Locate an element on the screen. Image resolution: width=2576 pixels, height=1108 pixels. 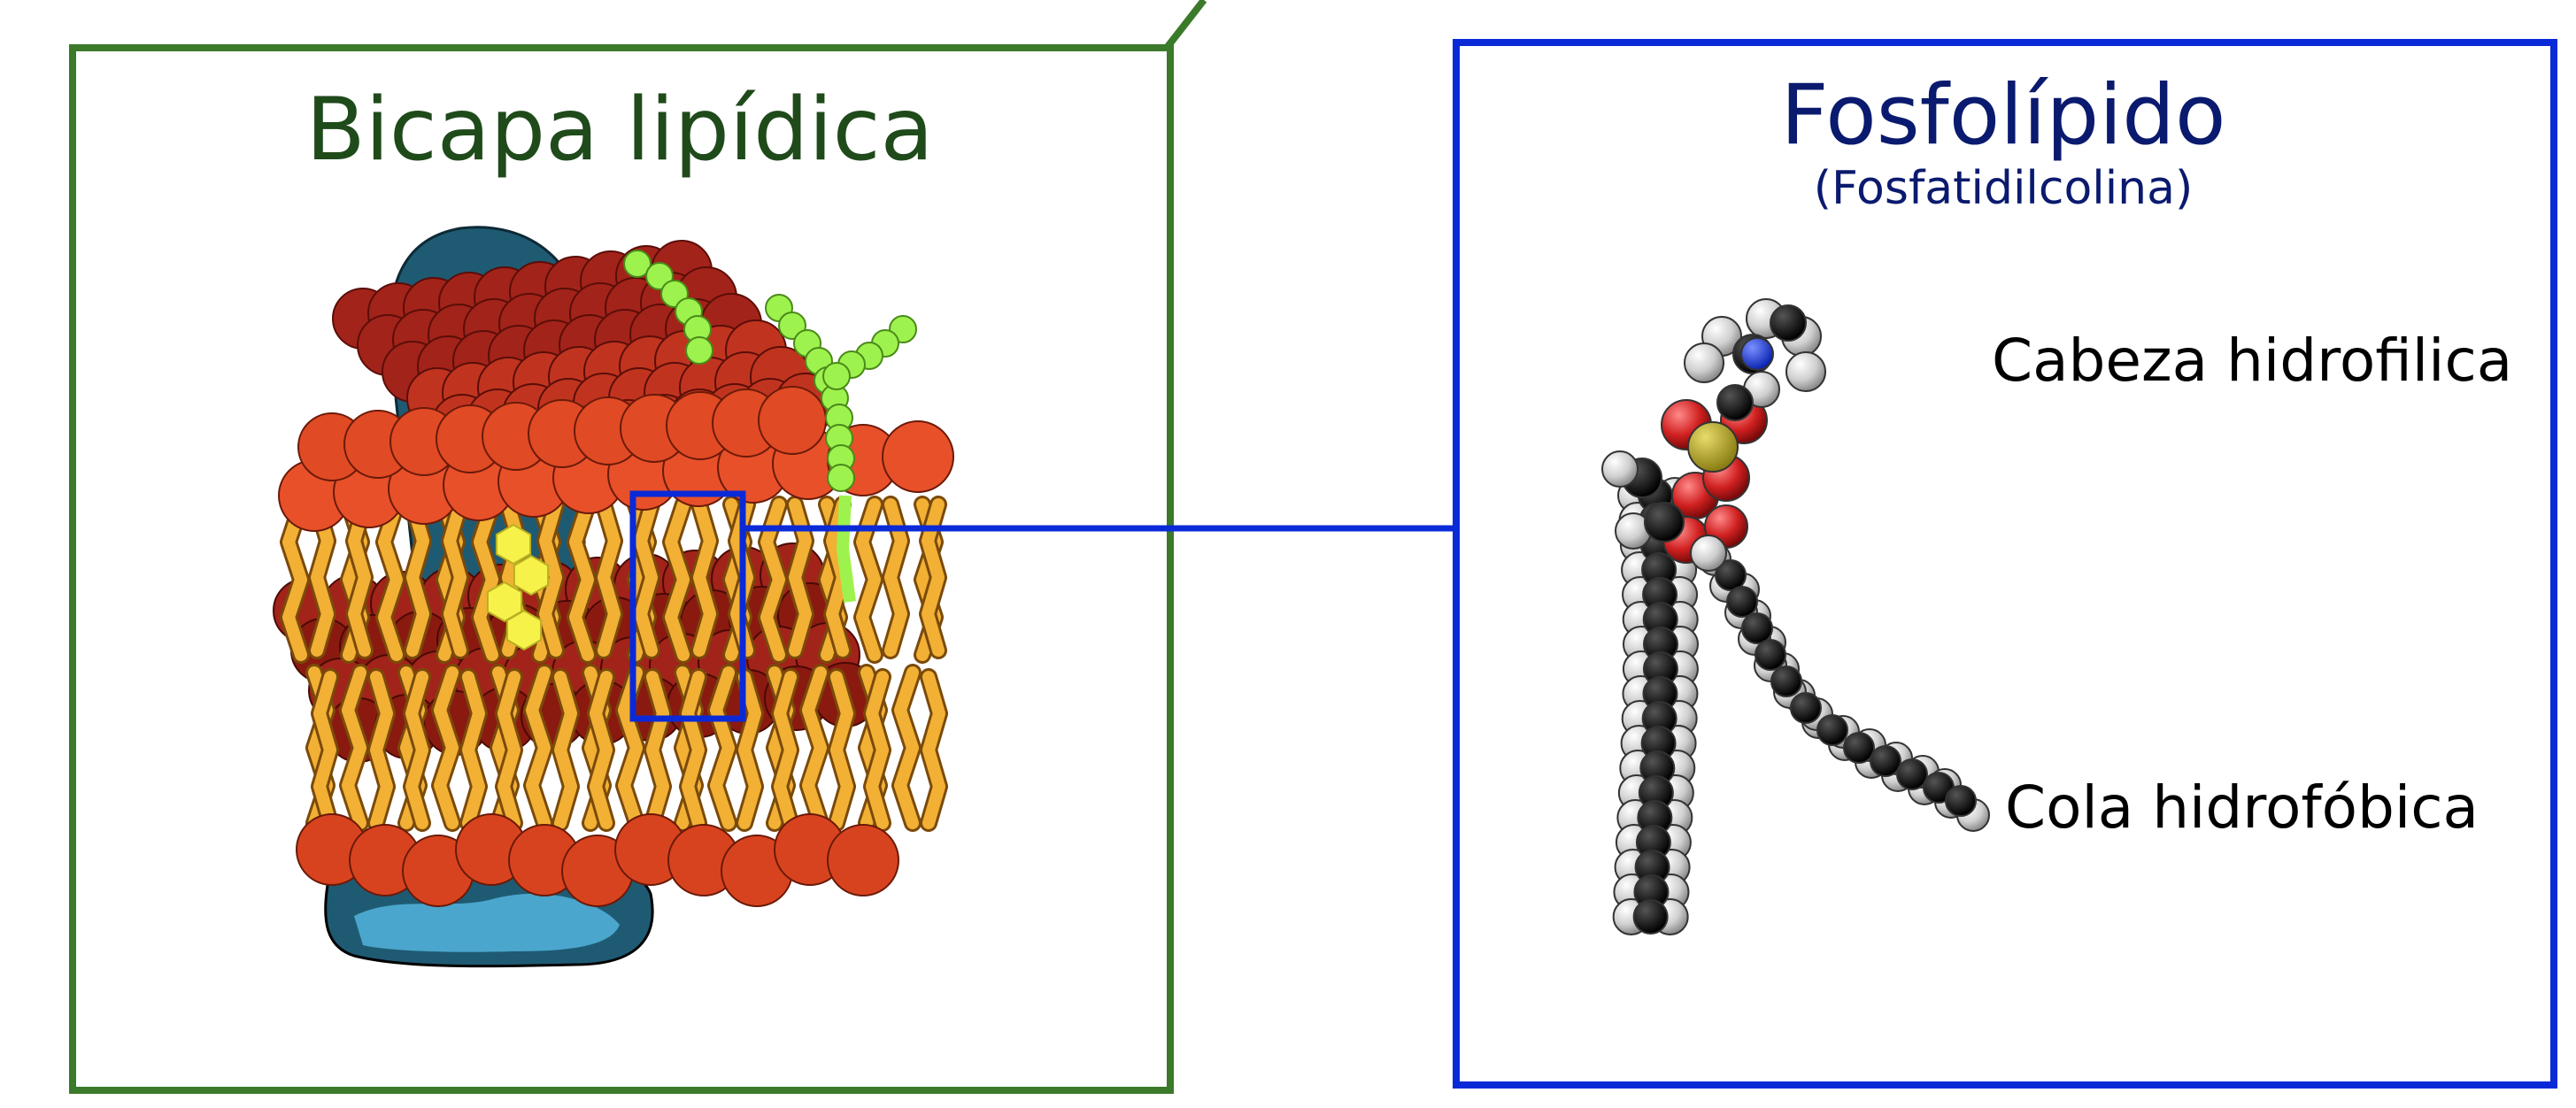
membrane-protein-bottom-highlight is located at coordinates (487, 922).